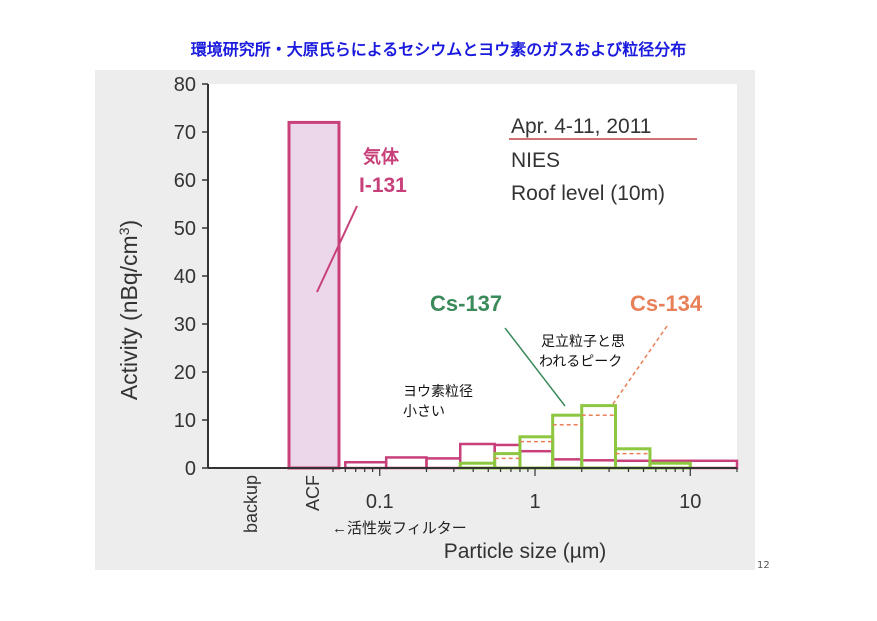 This screenshot has width=877, height=621. What do you see at coordinates (466, 303) in the screenshot?
I see `cs137-label: Cs-137` at bounding box center [466, 303].